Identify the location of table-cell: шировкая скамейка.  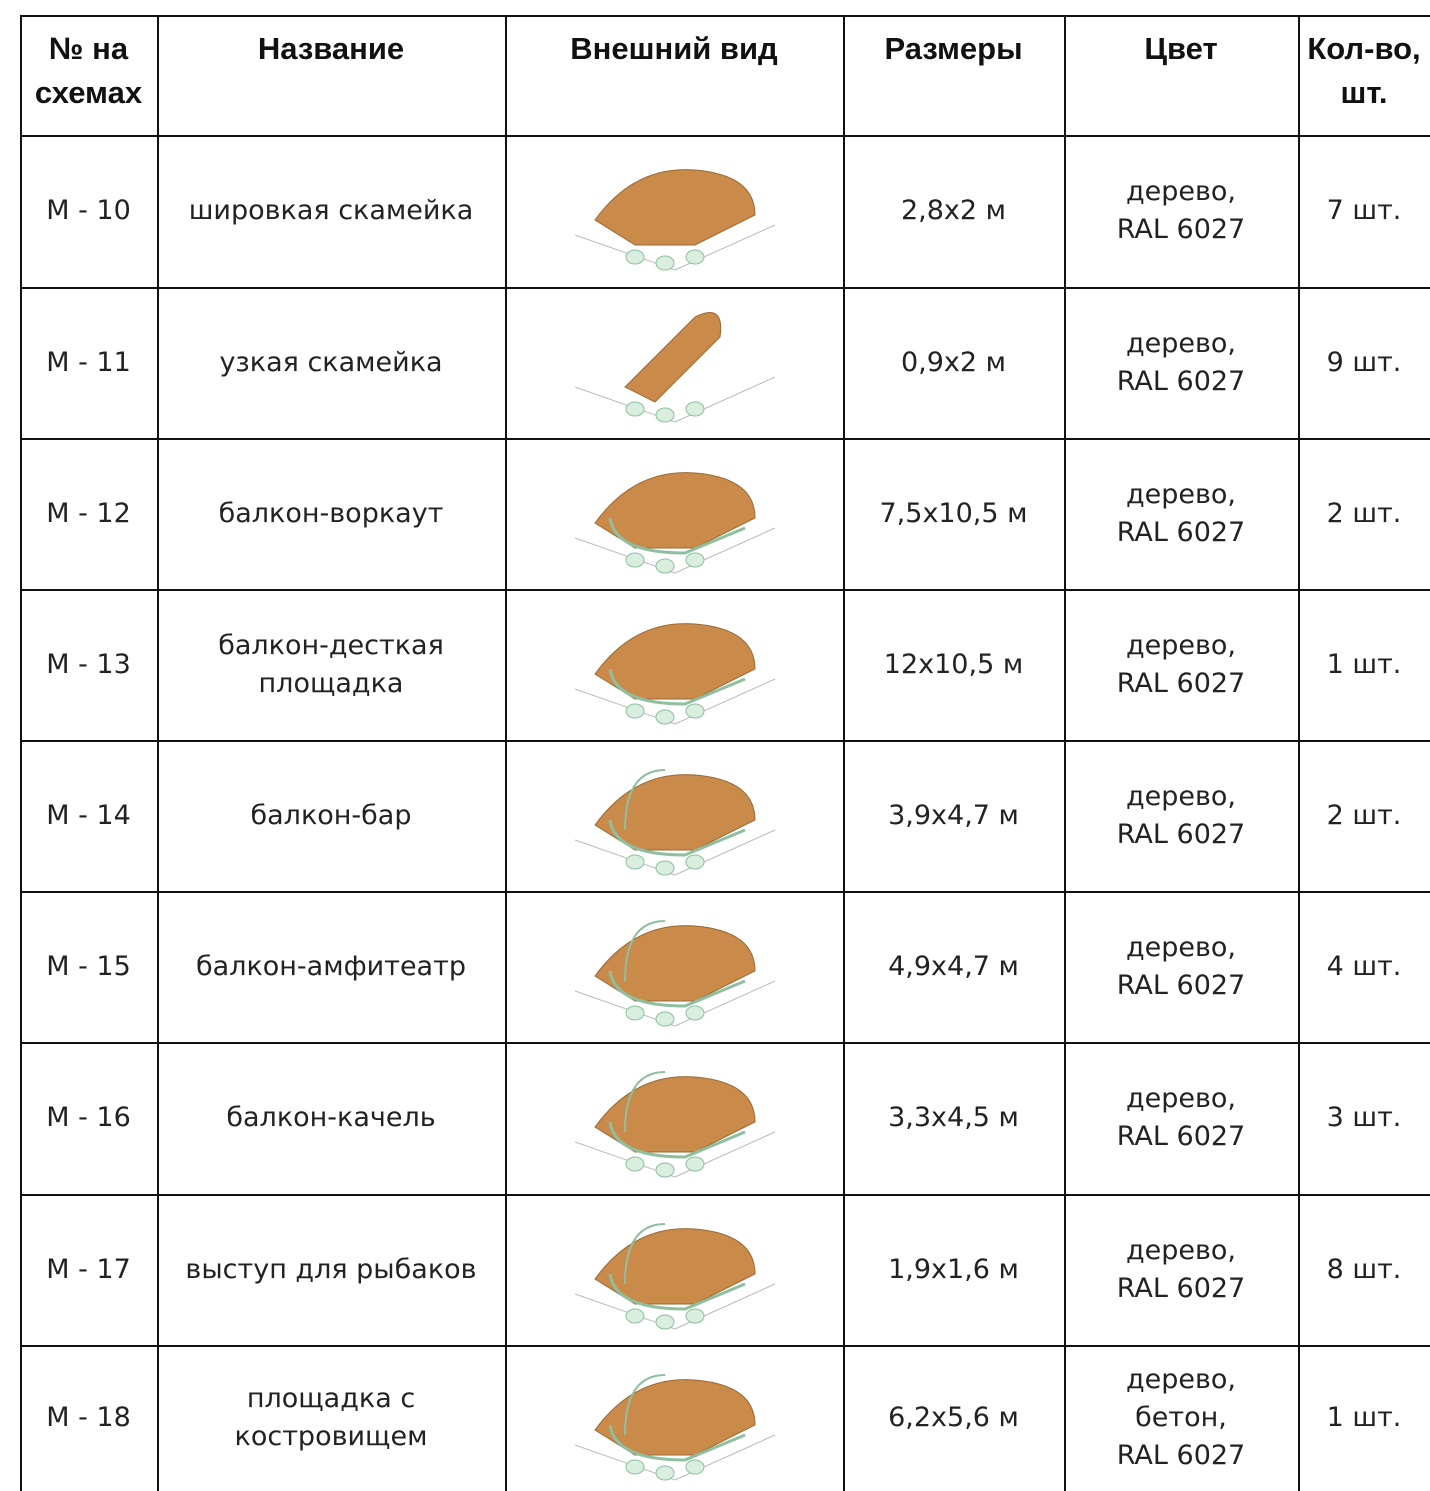
(331, 211).